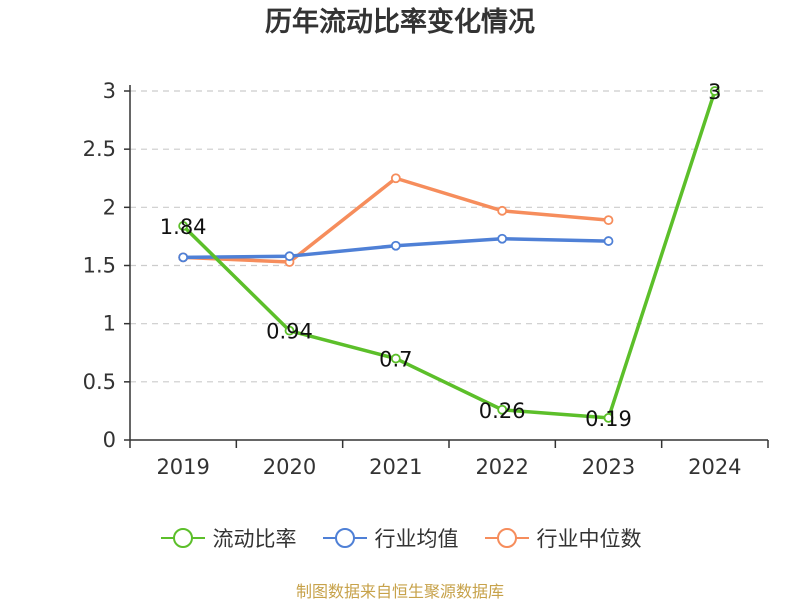 This screenshot has width=800, height=602. I want to click on data-label: 0.19, so click(608, 419).